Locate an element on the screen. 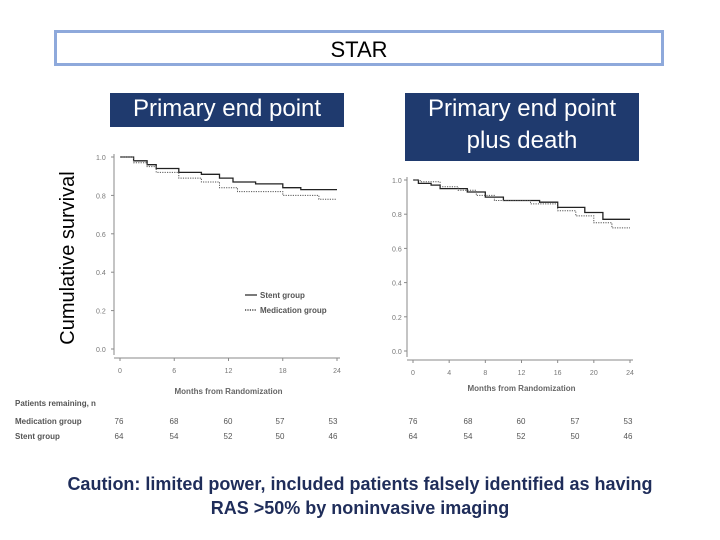 The height and width of the screenshot is (540, 720). chart2-risk-value: 57 is located at coordinates (575, 421).